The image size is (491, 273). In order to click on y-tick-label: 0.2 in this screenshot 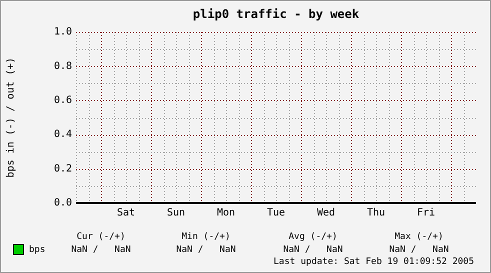, I will do `click(63, 168)`.